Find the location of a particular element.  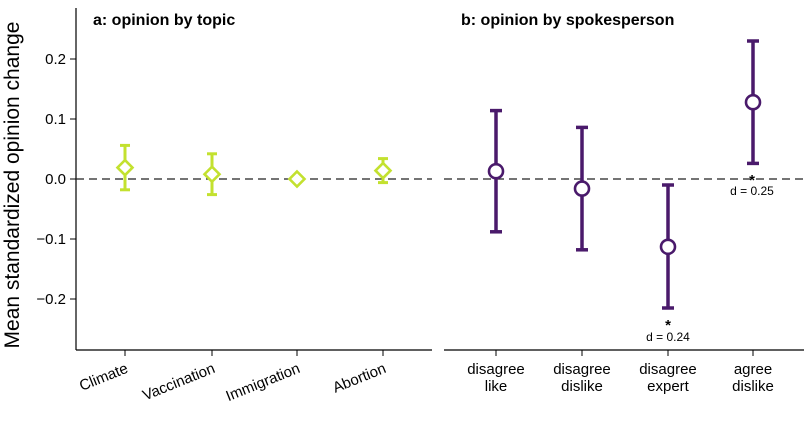

effect-size-label: d = 0.24 is located at coordinates (668, 337).